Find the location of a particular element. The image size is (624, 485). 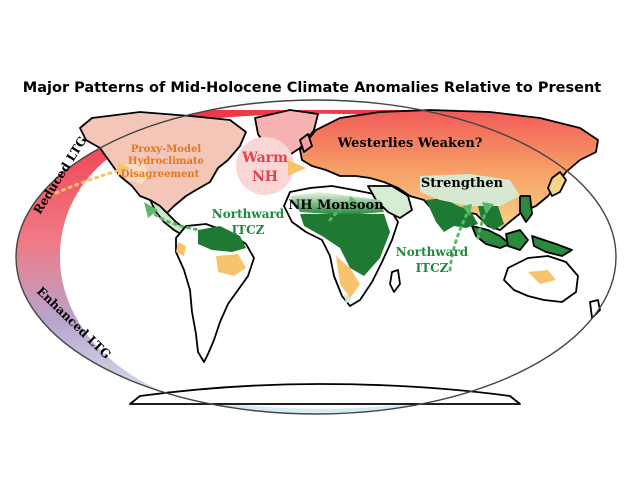

americas-itcz-label-line1: Northward is located at coordinates (248, 214).